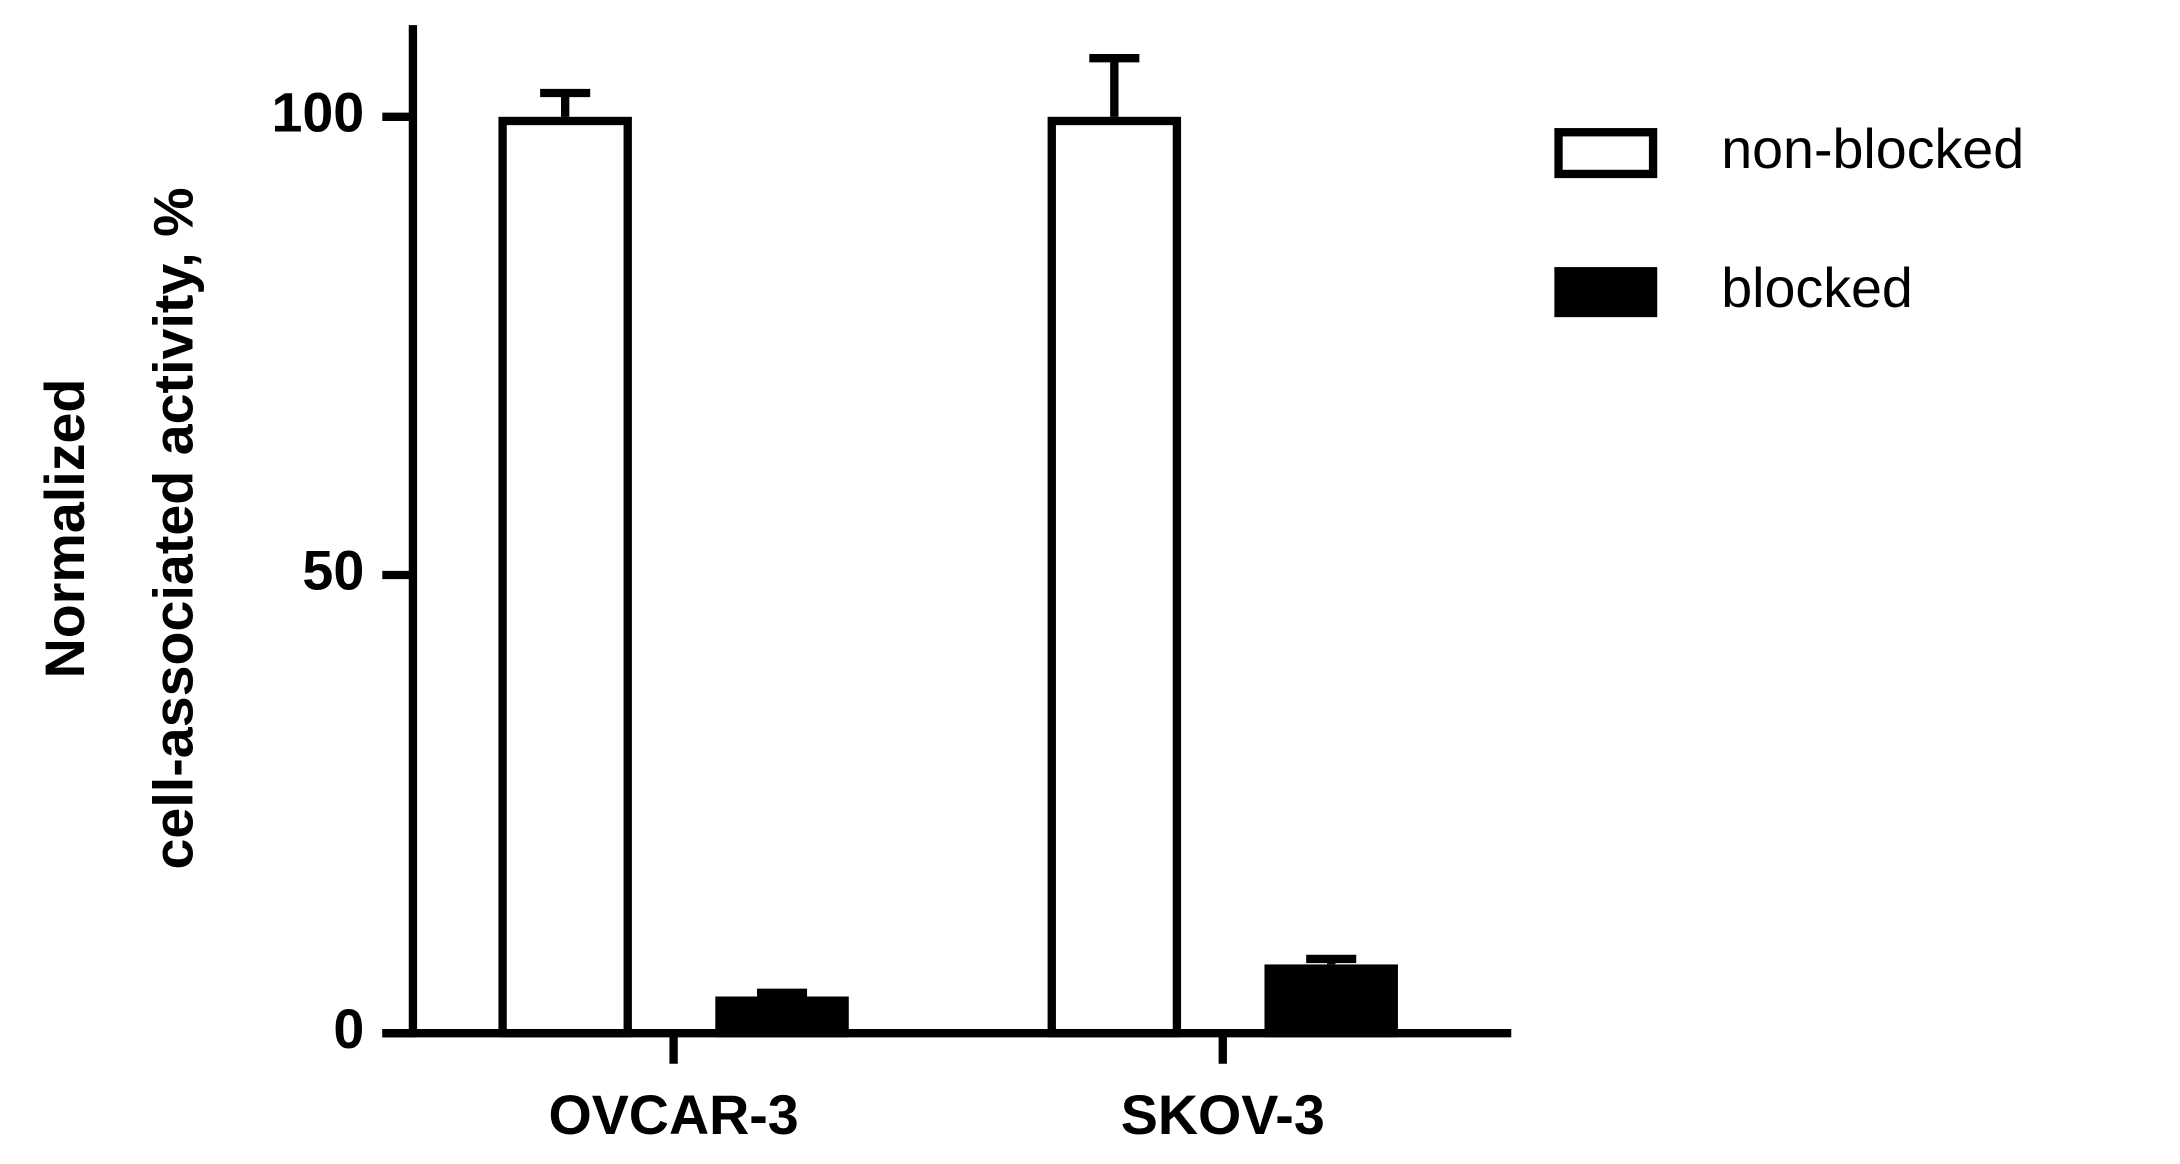 This screenshot has width=2180, height=1164. I want to click on y-tick-label: 0, so click(348, 1029).